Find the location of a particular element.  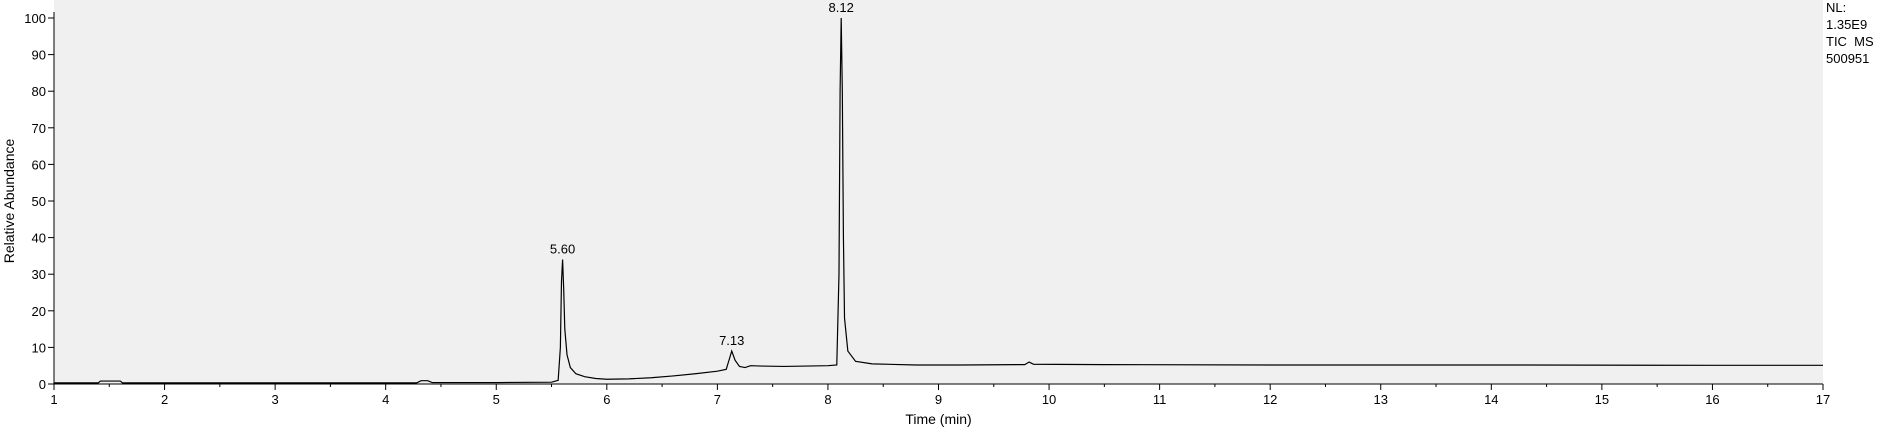

y-axis: 0 10 20 30 40 50 60 70 80 90 100 is located at coordinates (39, 201).